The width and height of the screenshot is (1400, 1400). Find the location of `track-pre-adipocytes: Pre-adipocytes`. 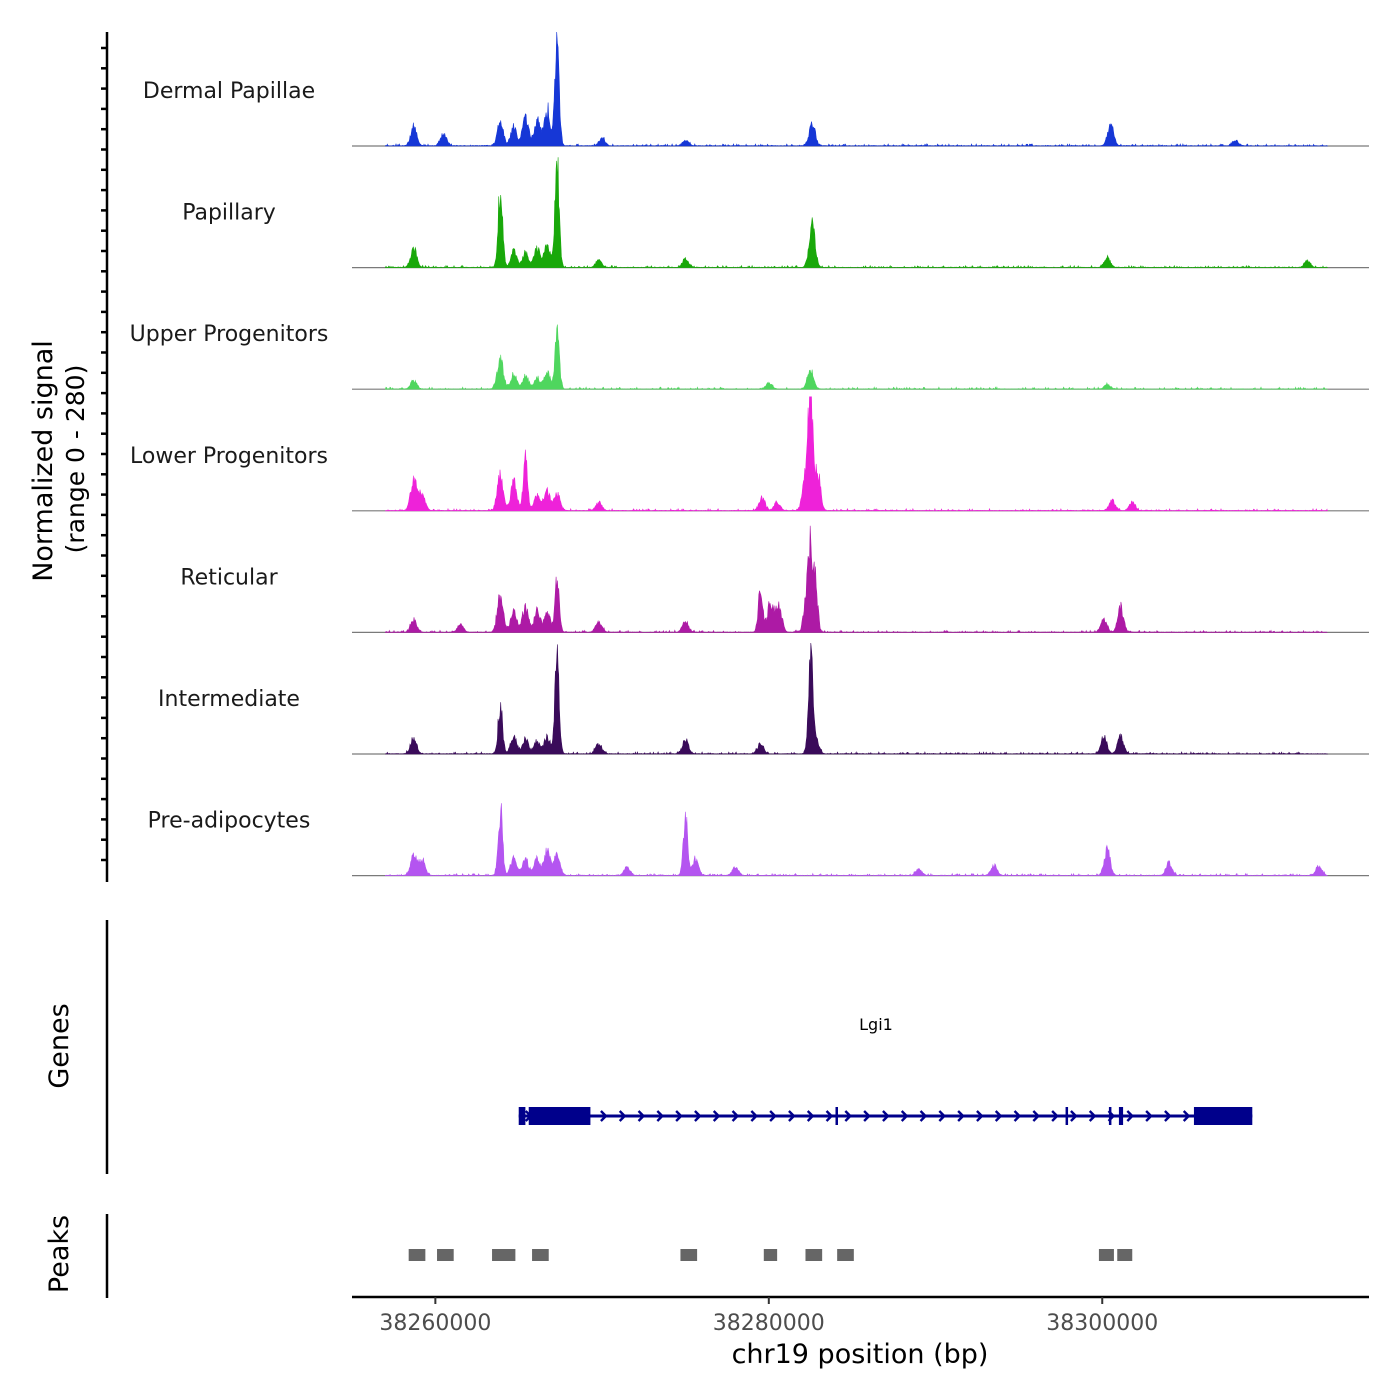

track-pre-adipocytes: Pre-adipocytes is located at coordinates (758, 840).